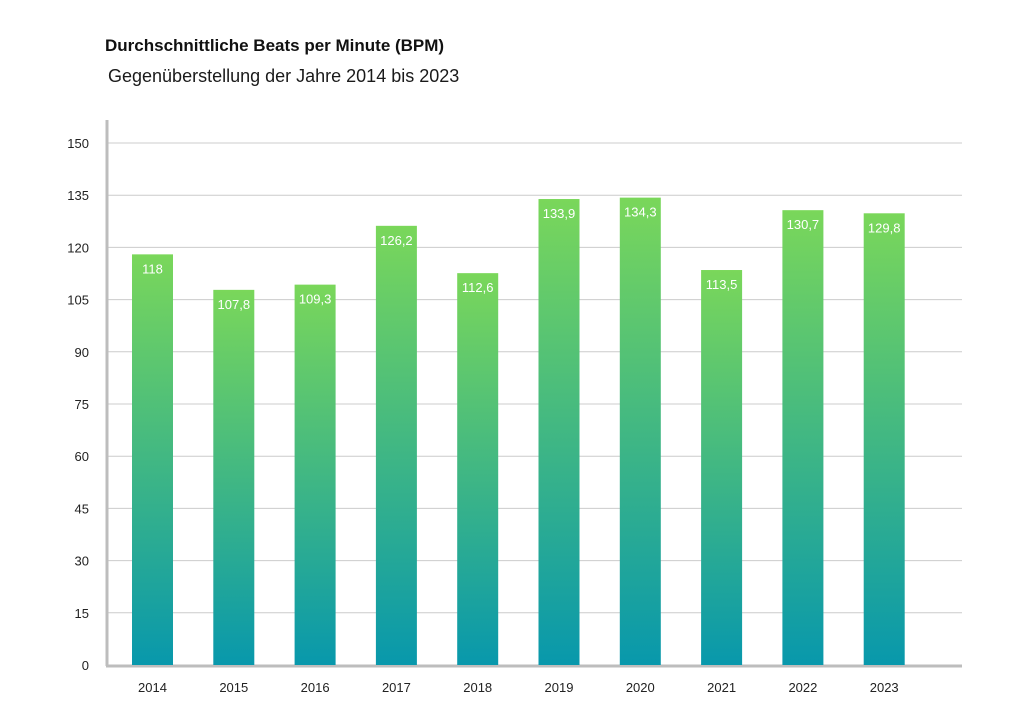  What do you see at coordinates (396, 687) in the screenshot?
I see `x-tick-label: 2017` at bounding box center [396, 687].